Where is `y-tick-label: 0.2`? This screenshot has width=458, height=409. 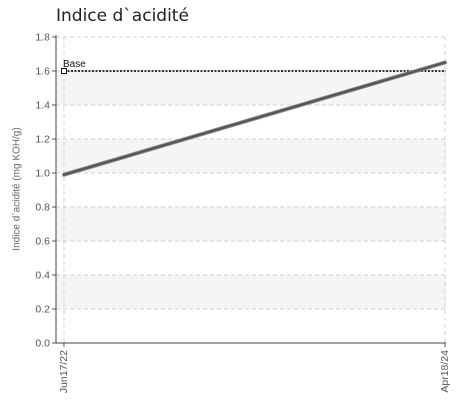
y-tick-label: 0.2 is located at coordinates (42, 310).